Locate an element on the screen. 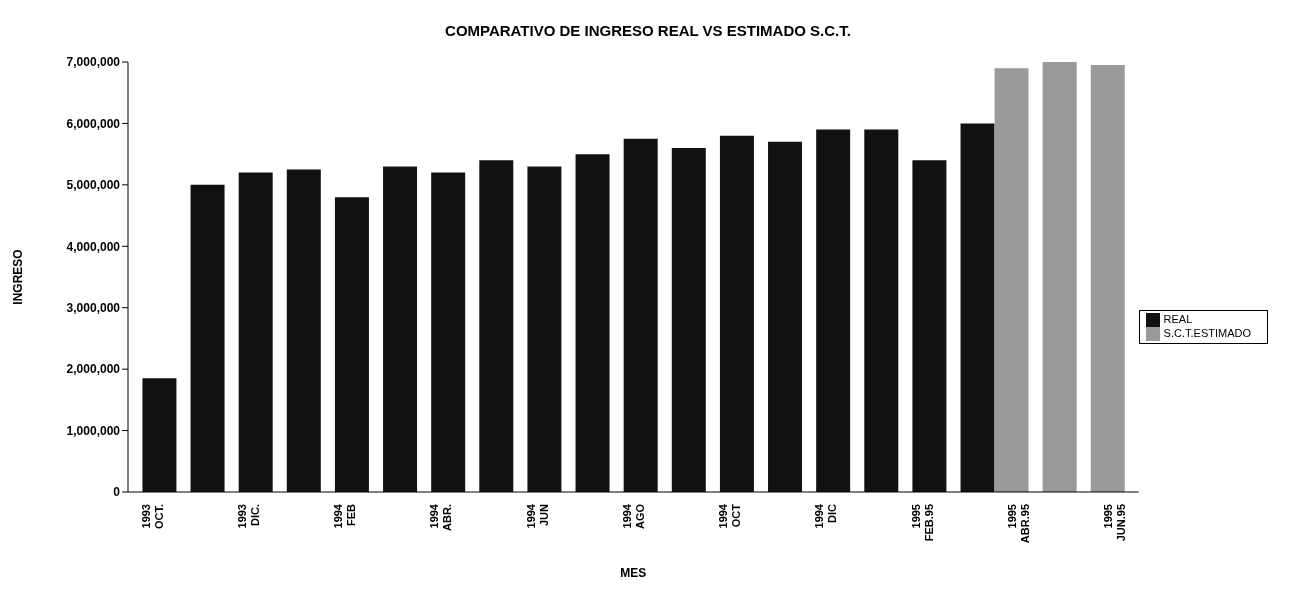 This screenshot has width=1300, height=613. y-tick-label: 6,000,000 is located at coordinates (93, 123).